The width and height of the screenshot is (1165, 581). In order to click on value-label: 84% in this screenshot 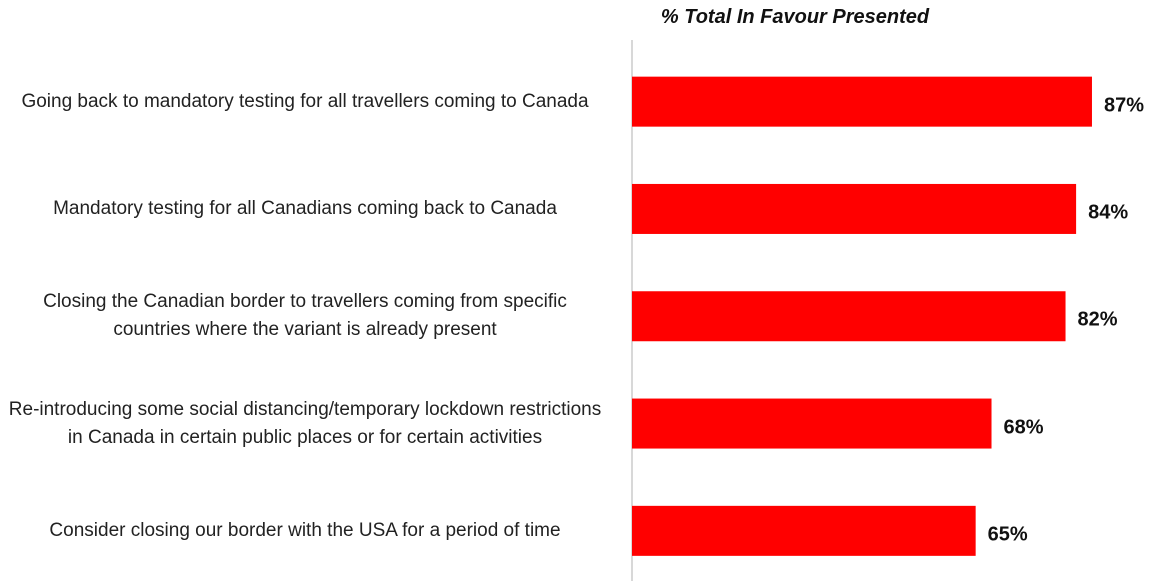, I will do `click(1108, 212)`.